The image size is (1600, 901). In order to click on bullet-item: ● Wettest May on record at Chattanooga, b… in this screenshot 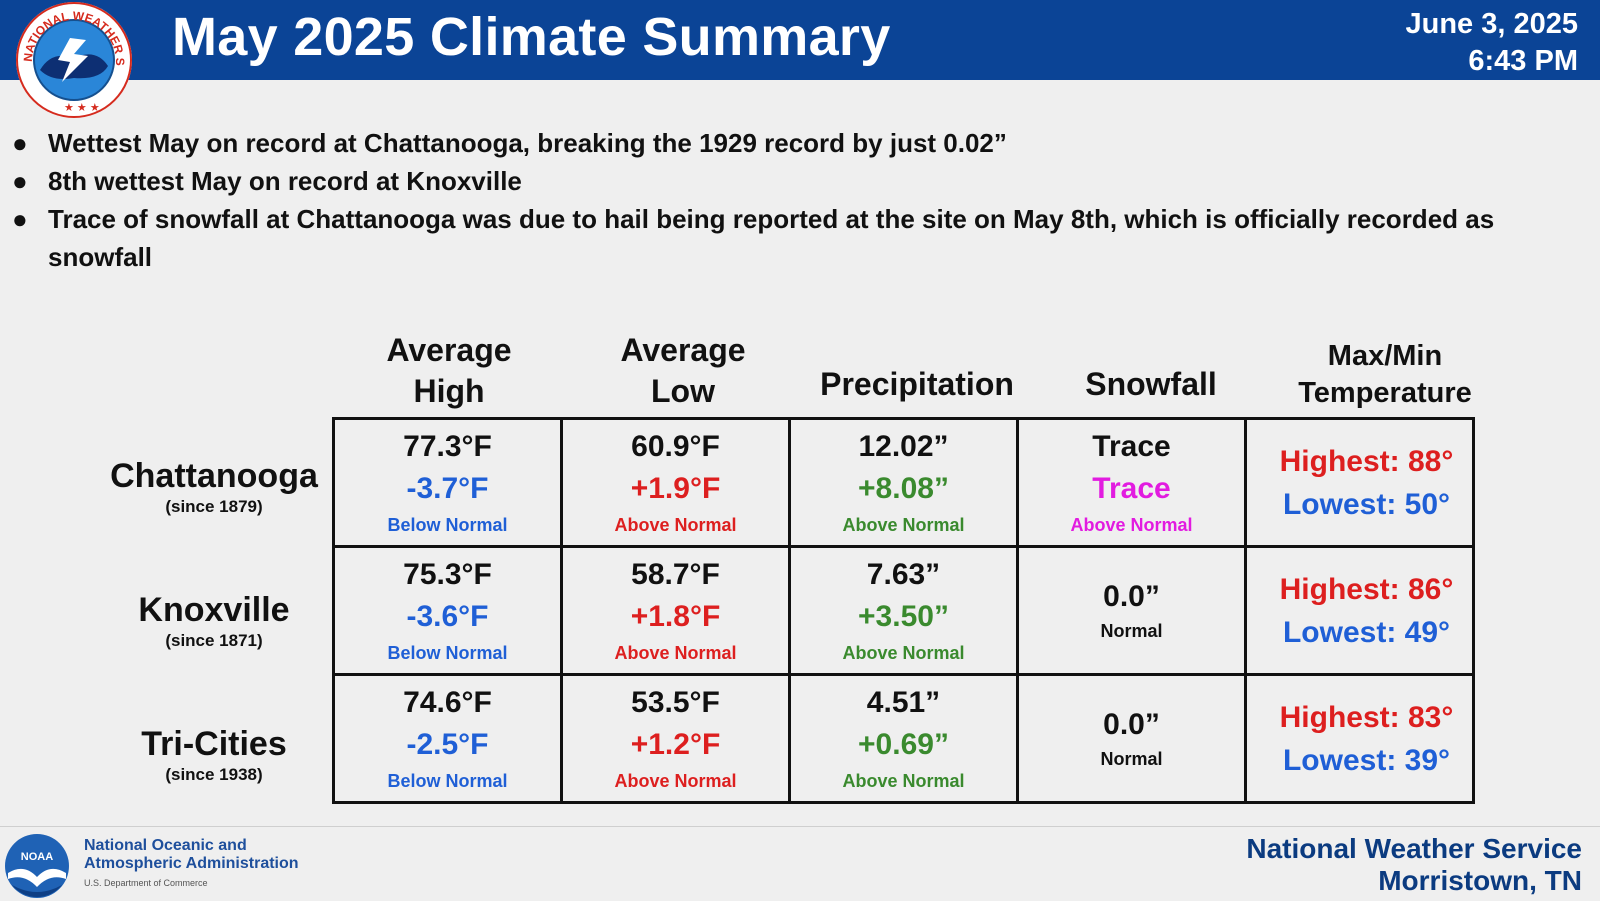, I will do `click(509, 143)`.